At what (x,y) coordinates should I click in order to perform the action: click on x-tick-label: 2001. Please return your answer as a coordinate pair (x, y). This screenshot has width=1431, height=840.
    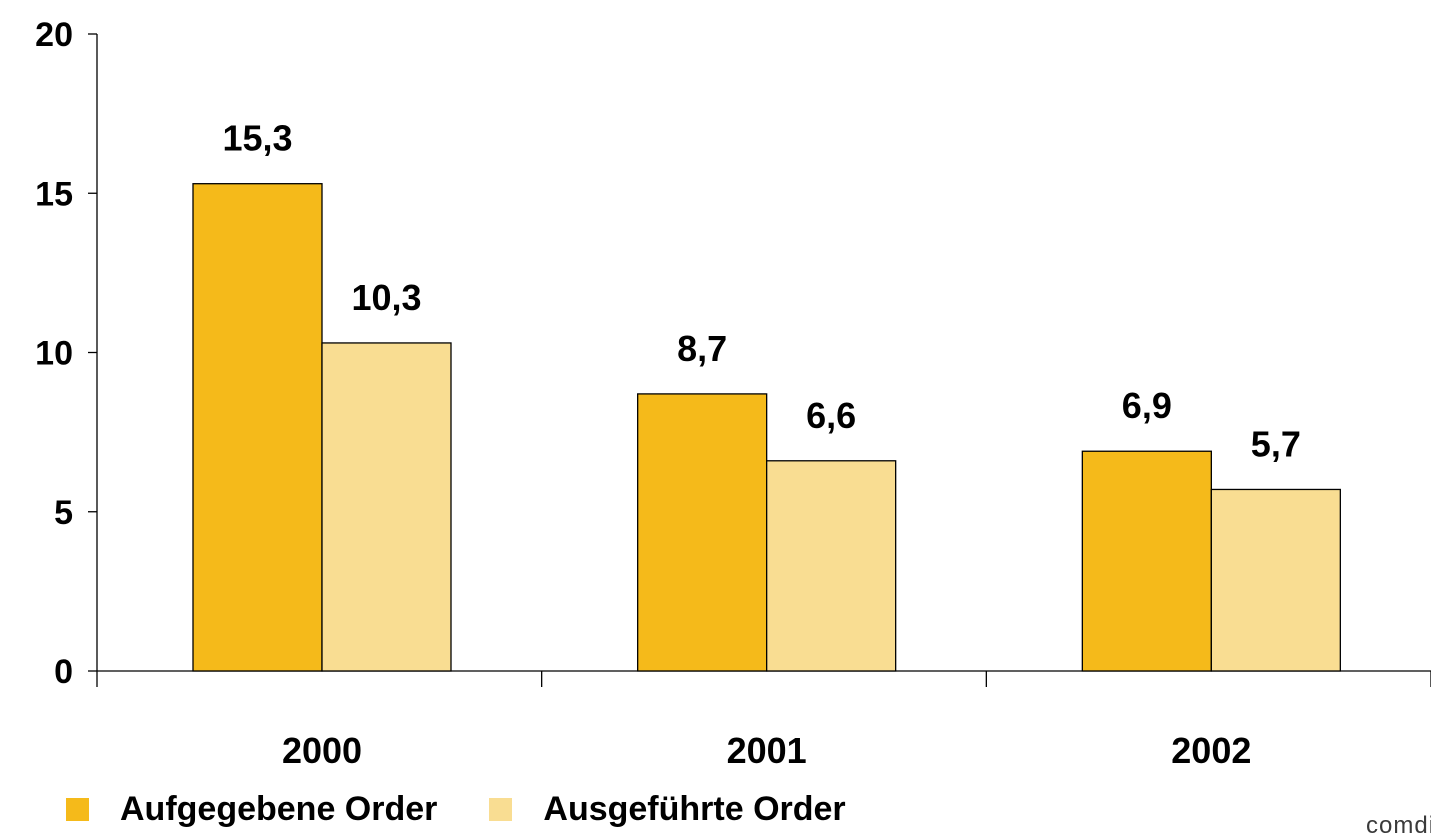
    Looking at the image, I should click on (767, 750).